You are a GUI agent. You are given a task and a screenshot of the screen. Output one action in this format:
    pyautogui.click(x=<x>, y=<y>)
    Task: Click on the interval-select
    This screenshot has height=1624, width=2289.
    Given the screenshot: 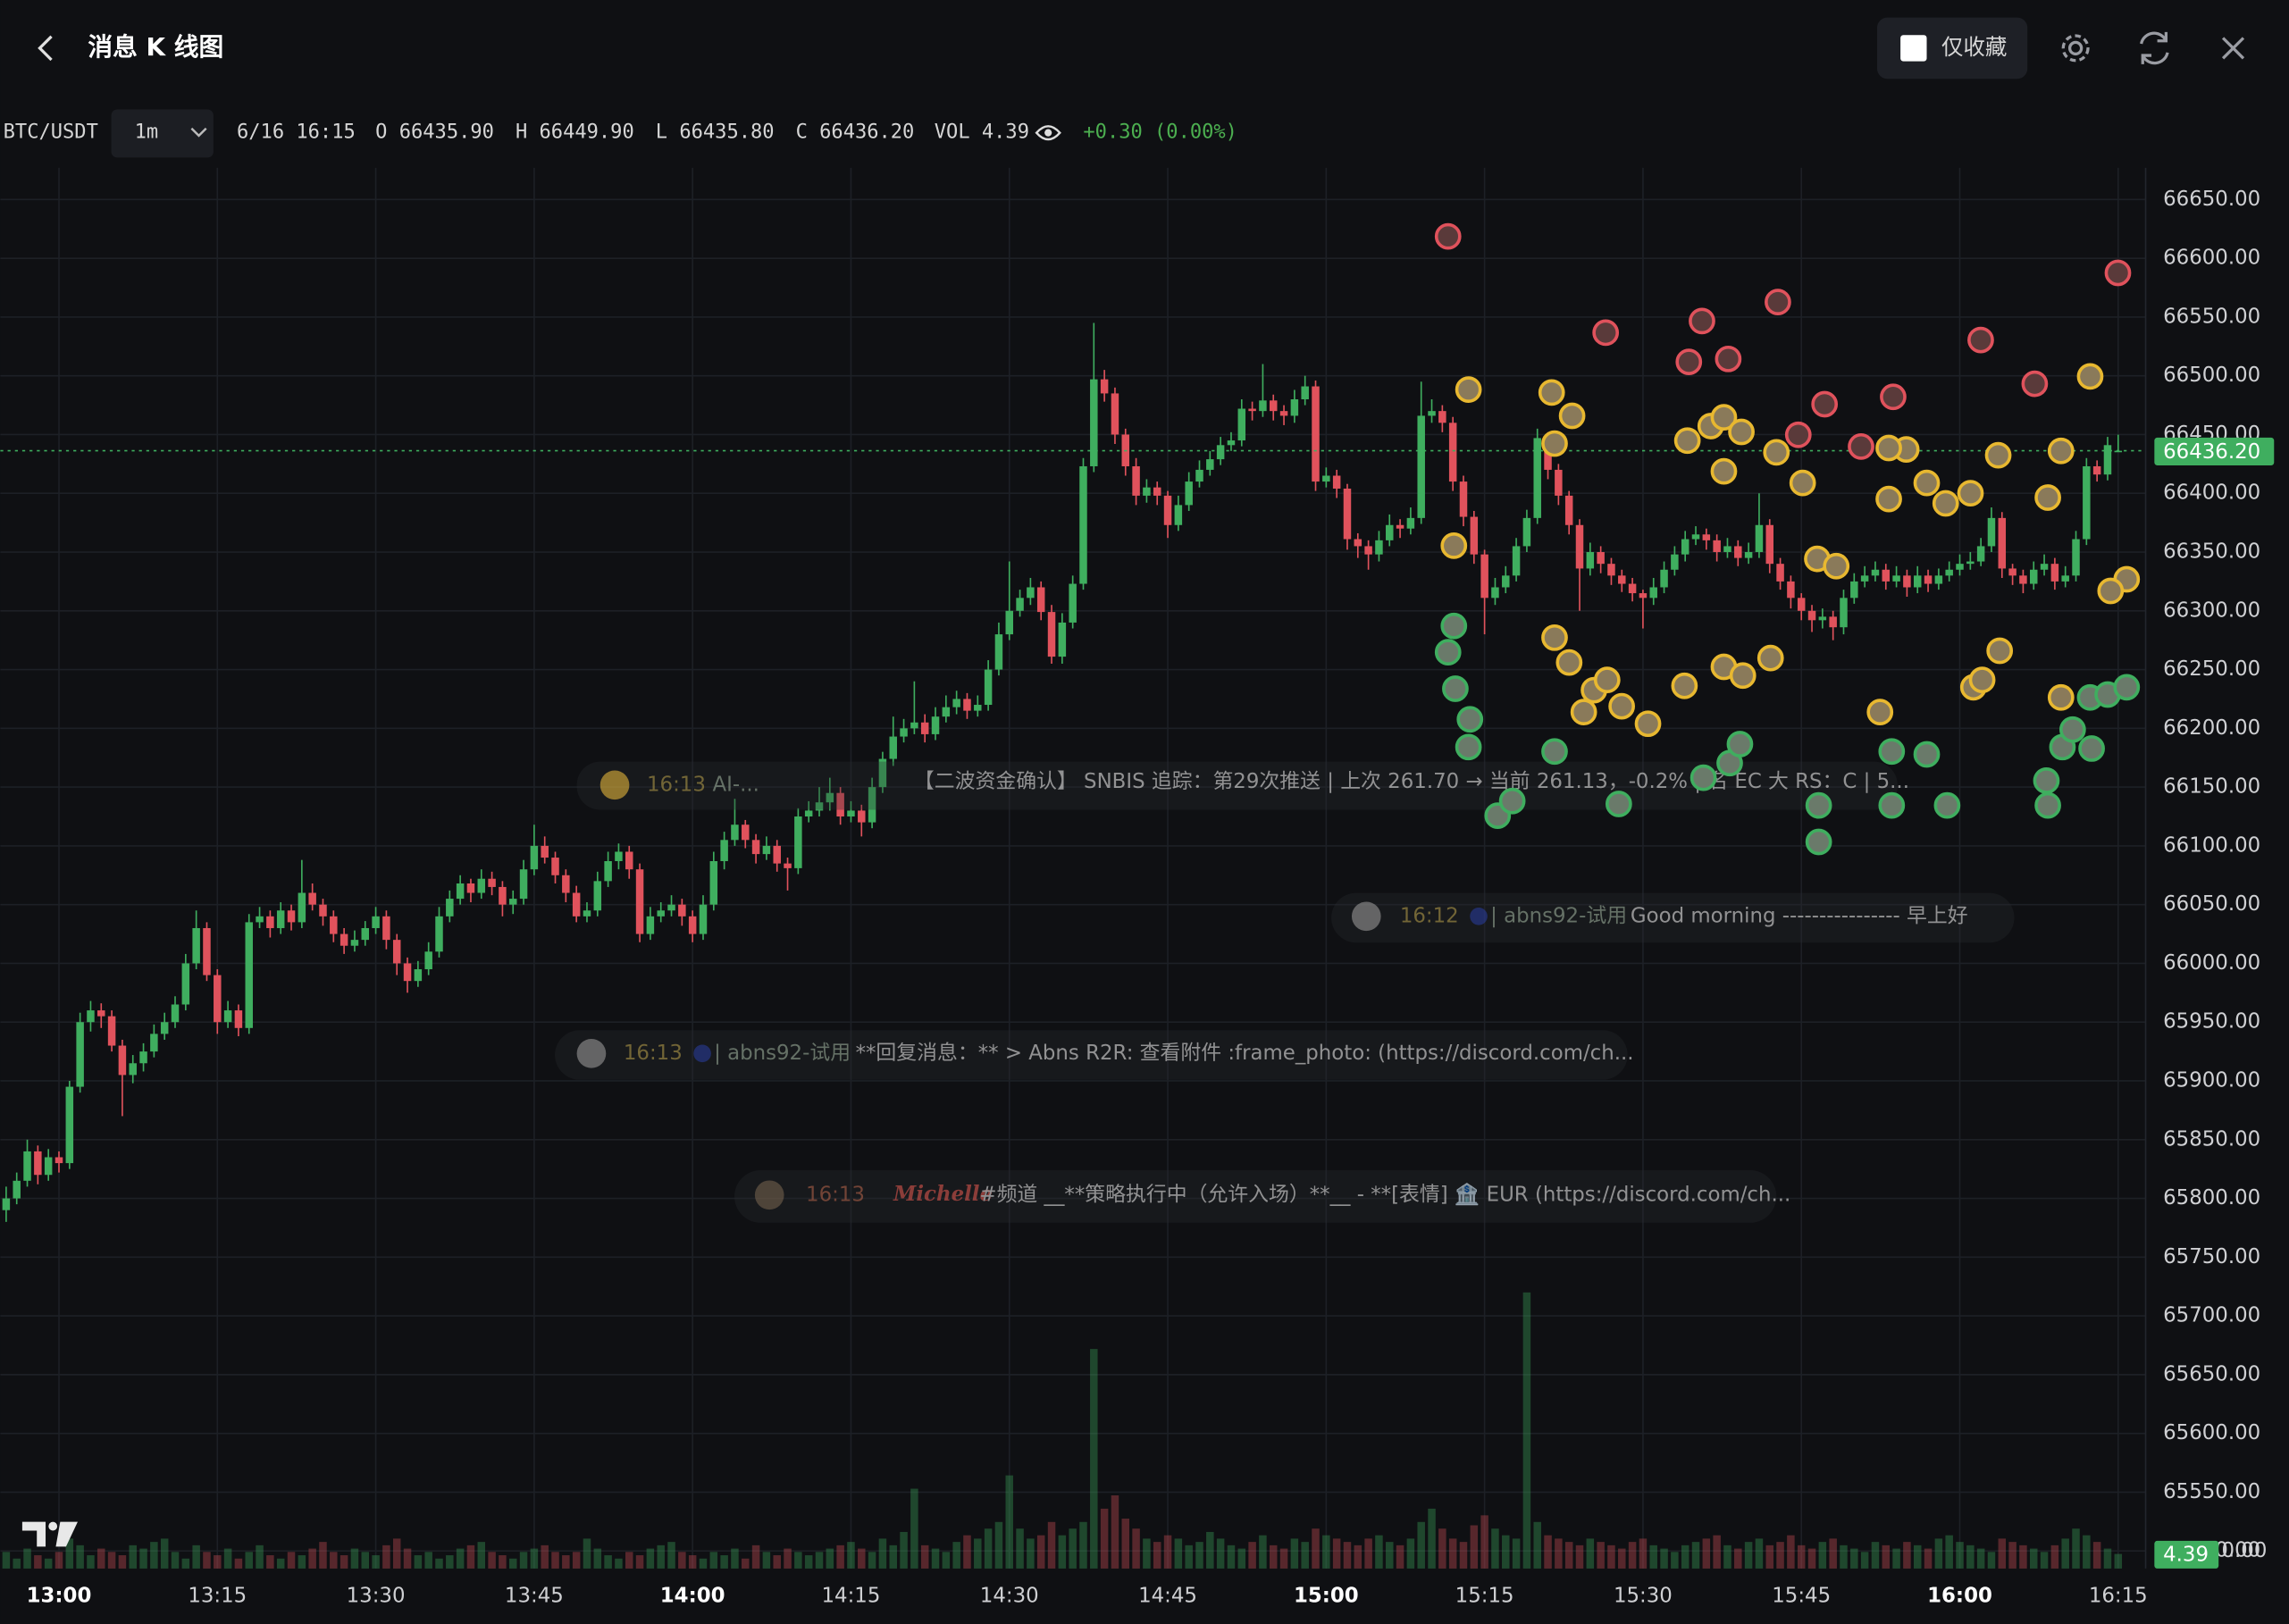 What is the action you would take?
    pyautogui.click(x=162, y=134)
    